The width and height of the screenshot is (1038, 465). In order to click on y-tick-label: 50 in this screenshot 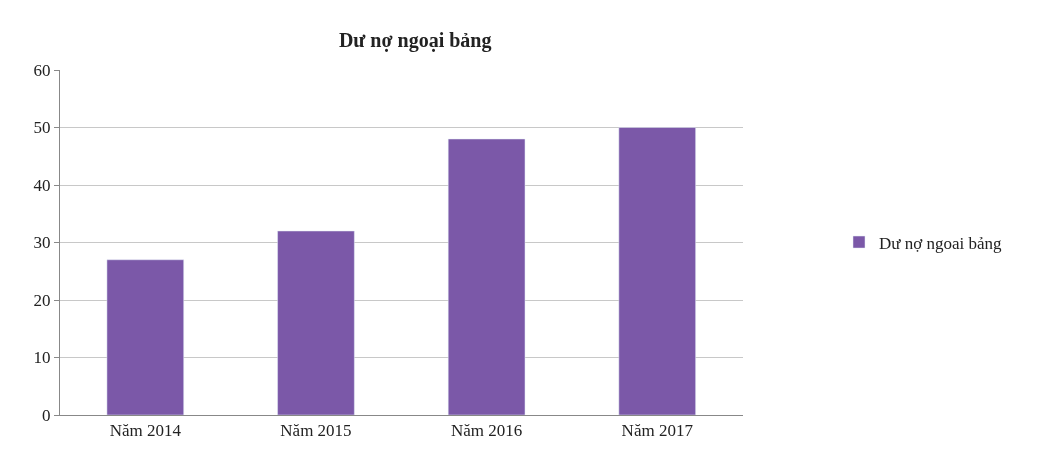, I will do `click(42, 128)`.